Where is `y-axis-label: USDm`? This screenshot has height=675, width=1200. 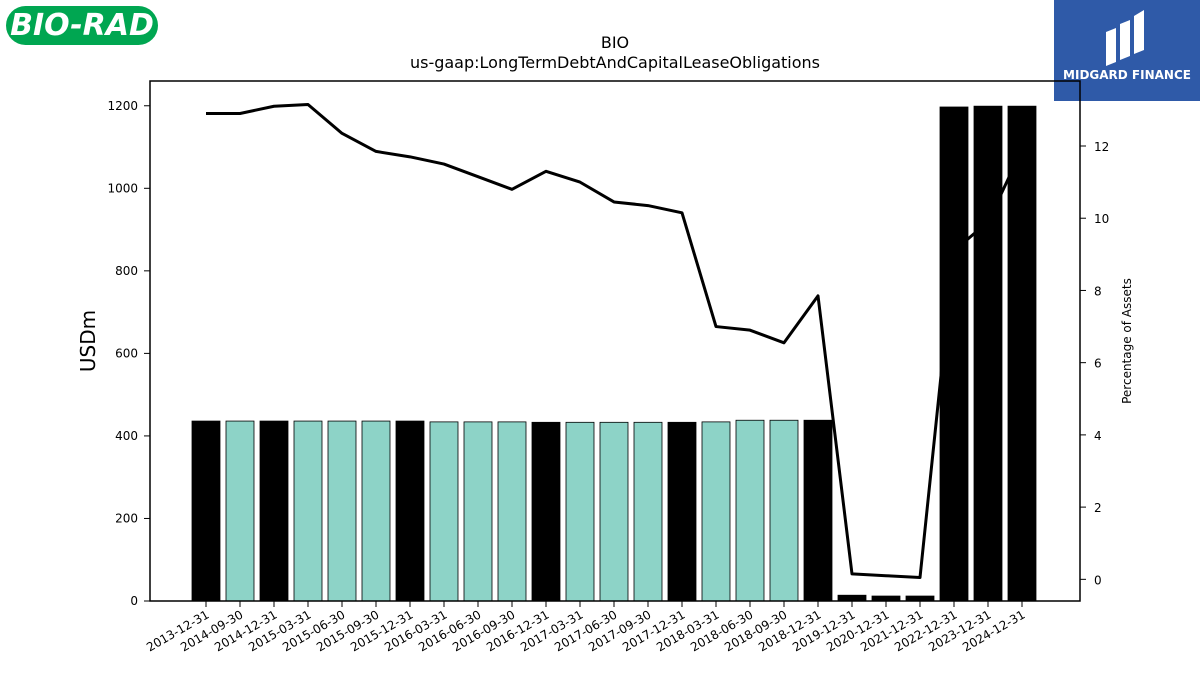
y-axis-label: USDm is located at coordinates (88, 341).